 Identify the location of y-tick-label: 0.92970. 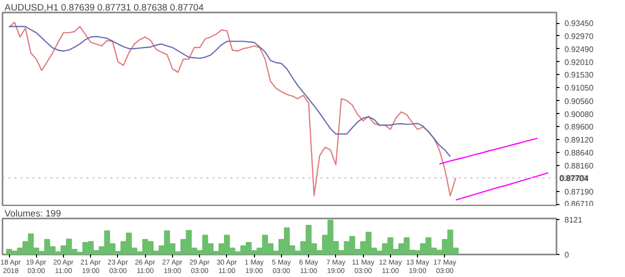
(579, 36).